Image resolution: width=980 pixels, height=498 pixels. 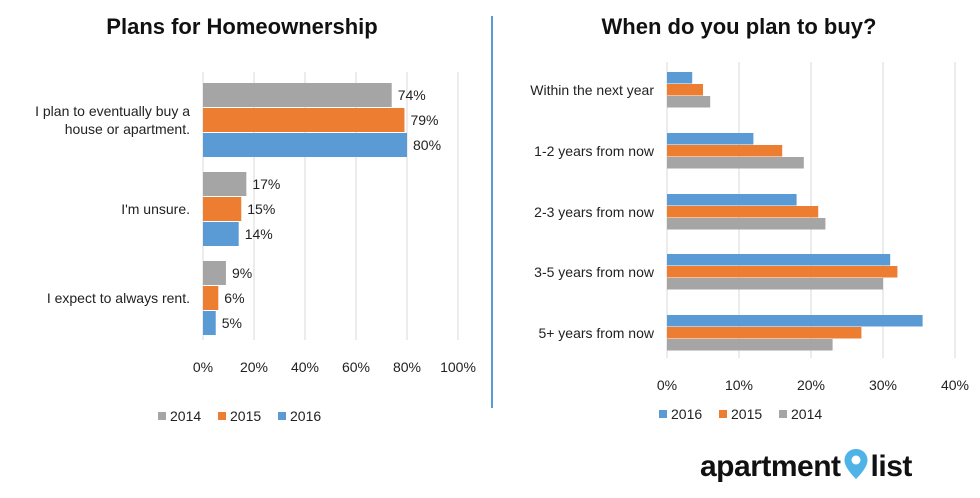 What do you see at coordinates (407, 367) in the screenshot?
I see `x-tick-label: 80%` at bounding box center [407, 367].